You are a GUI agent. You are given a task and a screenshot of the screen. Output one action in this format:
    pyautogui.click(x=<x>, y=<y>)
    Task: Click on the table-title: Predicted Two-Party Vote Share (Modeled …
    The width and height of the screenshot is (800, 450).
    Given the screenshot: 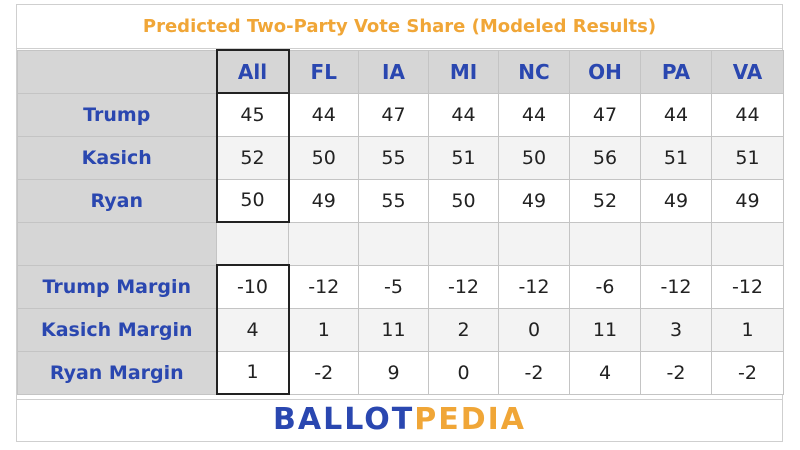 What is the action you would take?
    pyautogui.click(x=399, y=27)
    